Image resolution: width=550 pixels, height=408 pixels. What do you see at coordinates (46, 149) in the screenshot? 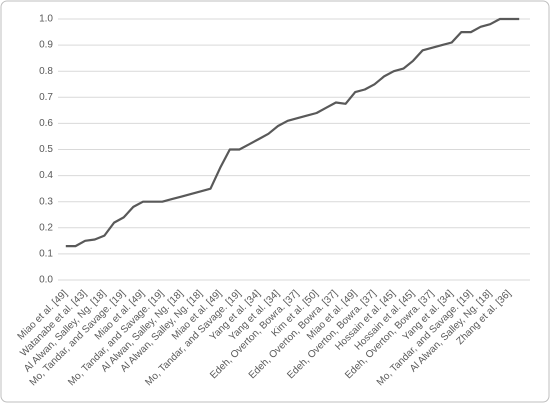
I see `y-tick-label: 0.5` at bounding box center [46, 149].